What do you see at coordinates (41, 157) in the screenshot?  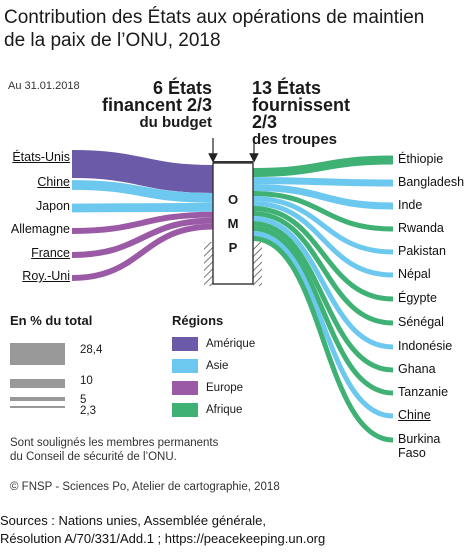 I see `left-label-etats-unis: États-Unis` at bounding box center [41, 157].